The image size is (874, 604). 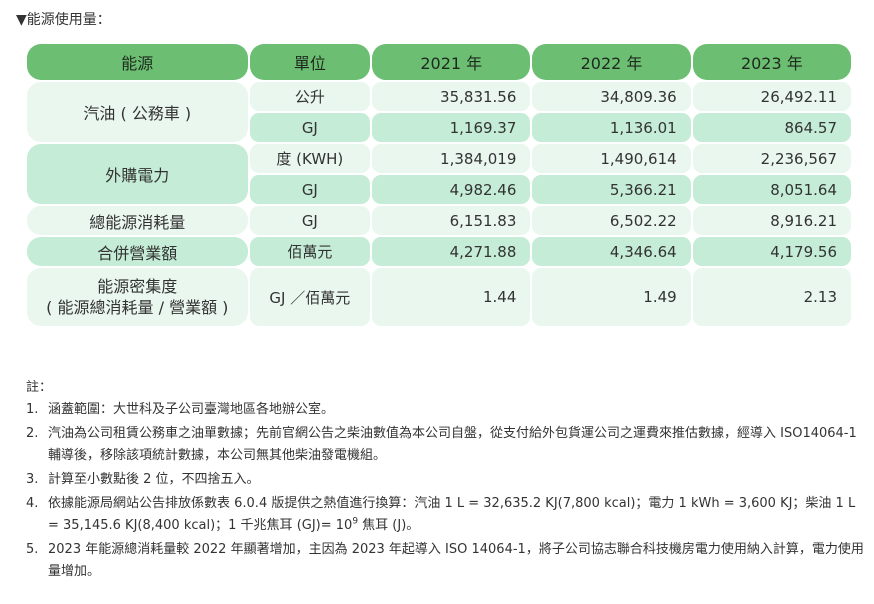 I want to click on note-number: 5., so click(x=32, y=549).